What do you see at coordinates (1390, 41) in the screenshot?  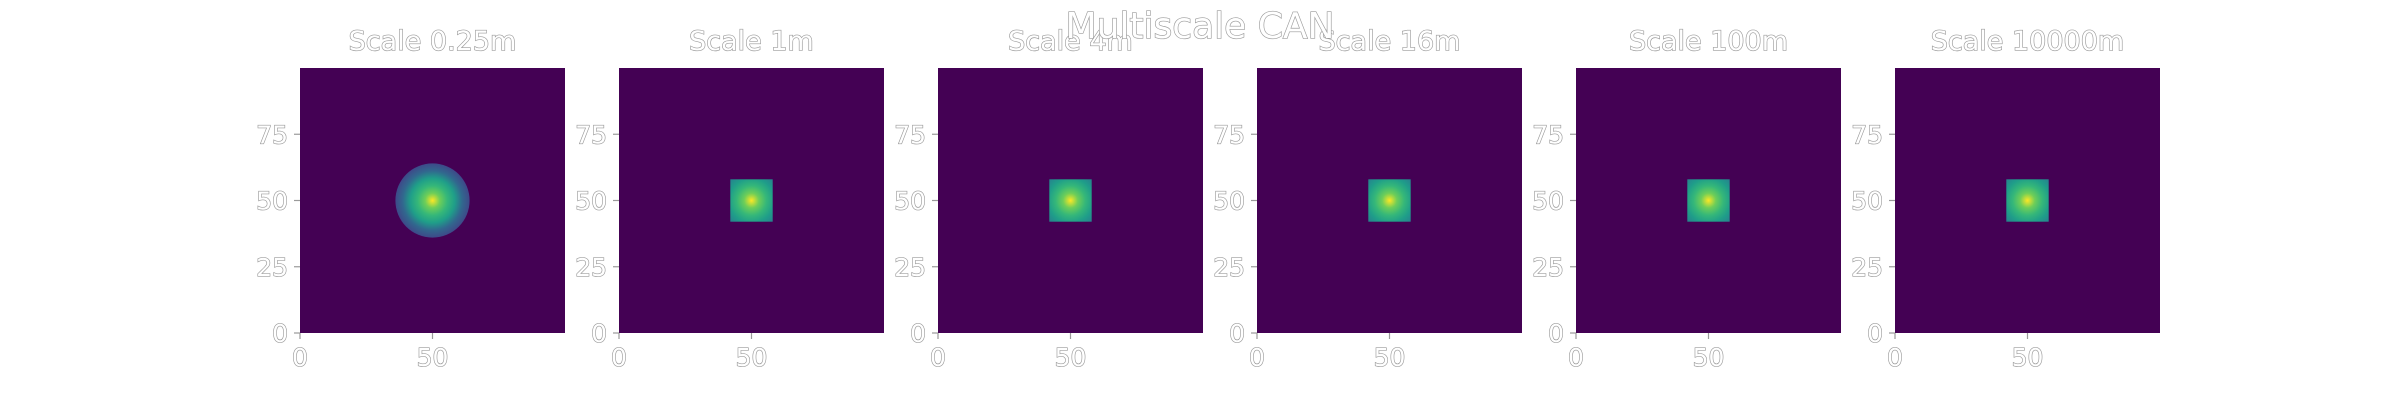 I see `panel-title: Scale 16m` at bounding box center [1390, 41].